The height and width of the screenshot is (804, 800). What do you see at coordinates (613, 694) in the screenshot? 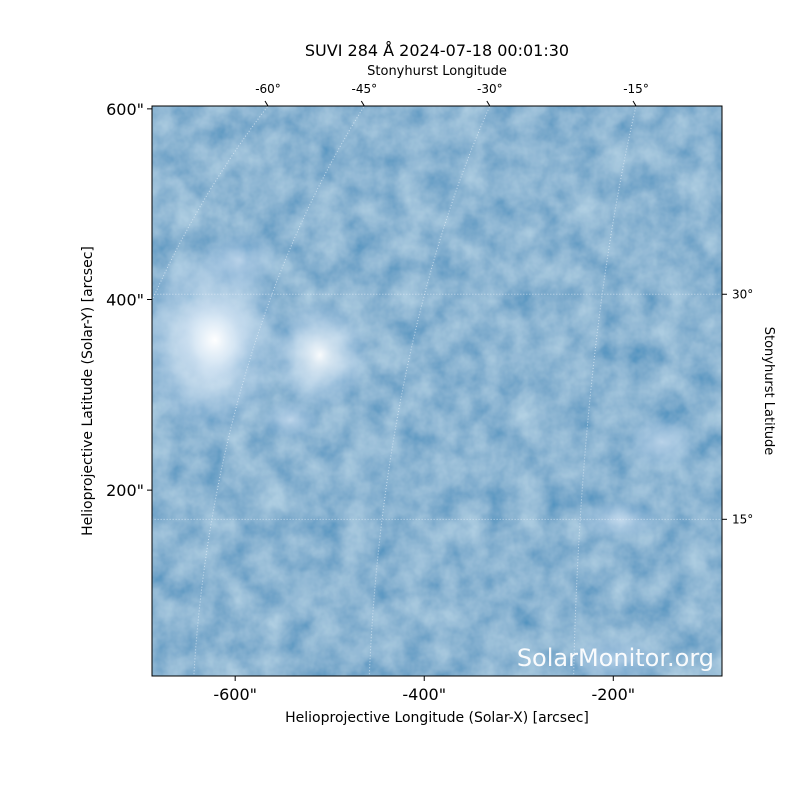
I see `x-tick-label: -200"` at bounding box center [613, 694].